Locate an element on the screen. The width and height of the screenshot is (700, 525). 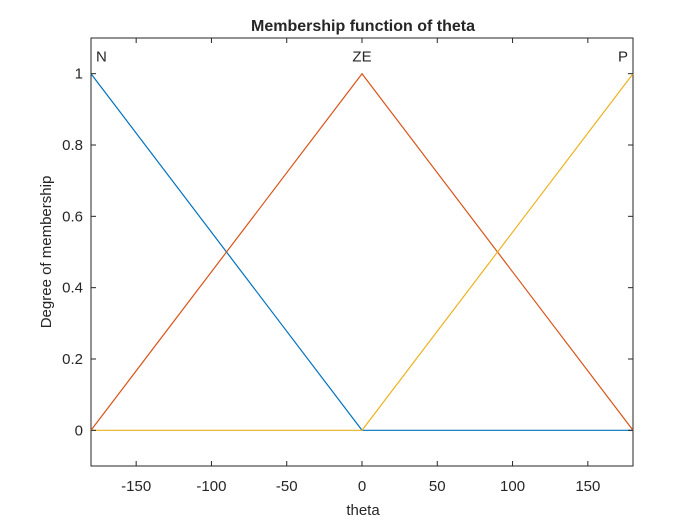
series-n-label: N is located at coordinates (101, 57).